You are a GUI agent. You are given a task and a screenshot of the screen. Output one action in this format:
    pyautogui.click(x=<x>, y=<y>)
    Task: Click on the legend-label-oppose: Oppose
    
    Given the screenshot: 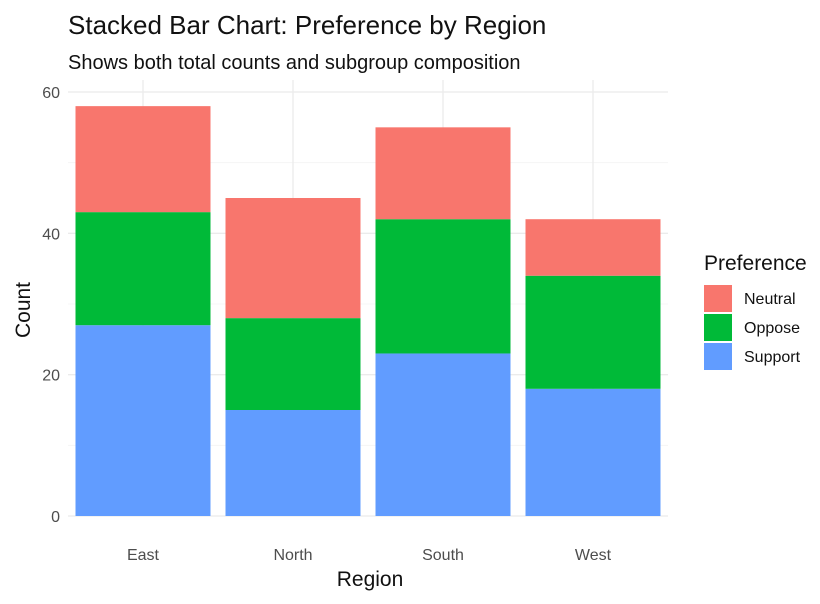 What is the action you would take?
    pyautogui.click(x=772, y=328)
    